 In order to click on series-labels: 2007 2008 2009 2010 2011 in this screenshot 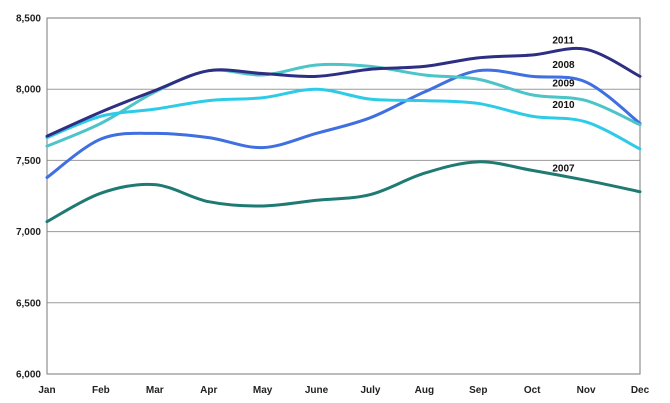, I will do `click(563, 104)`.